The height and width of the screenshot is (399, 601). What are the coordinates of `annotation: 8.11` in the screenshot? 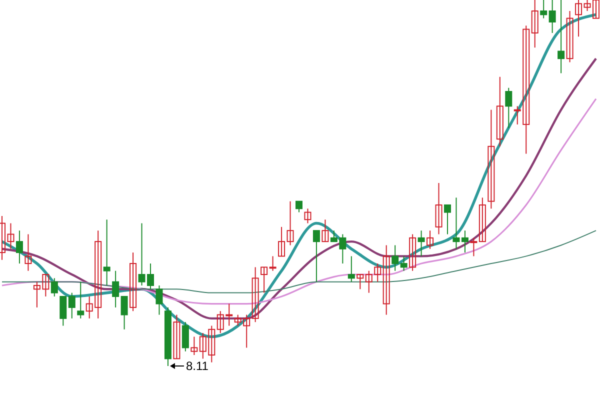 It's located at (197, 366).